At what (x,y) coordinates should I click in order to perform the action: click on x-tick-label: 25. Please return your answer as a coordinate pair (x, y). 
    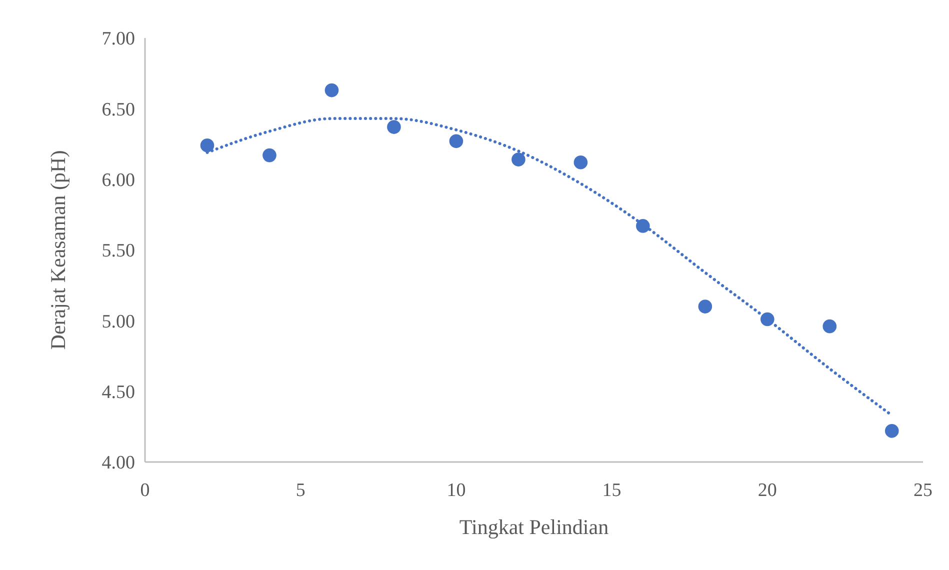
    Looking at the image, I should click on (923, 490).